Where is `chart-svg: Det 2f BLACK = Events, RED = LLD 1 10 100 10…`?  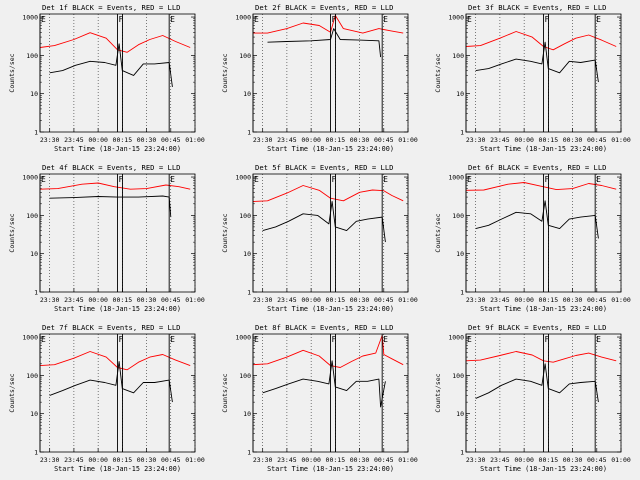
chart-svg: Det 2f BLACK = Events, RED = LLD 1 10 100 10… is located at coordinates (319, 78).